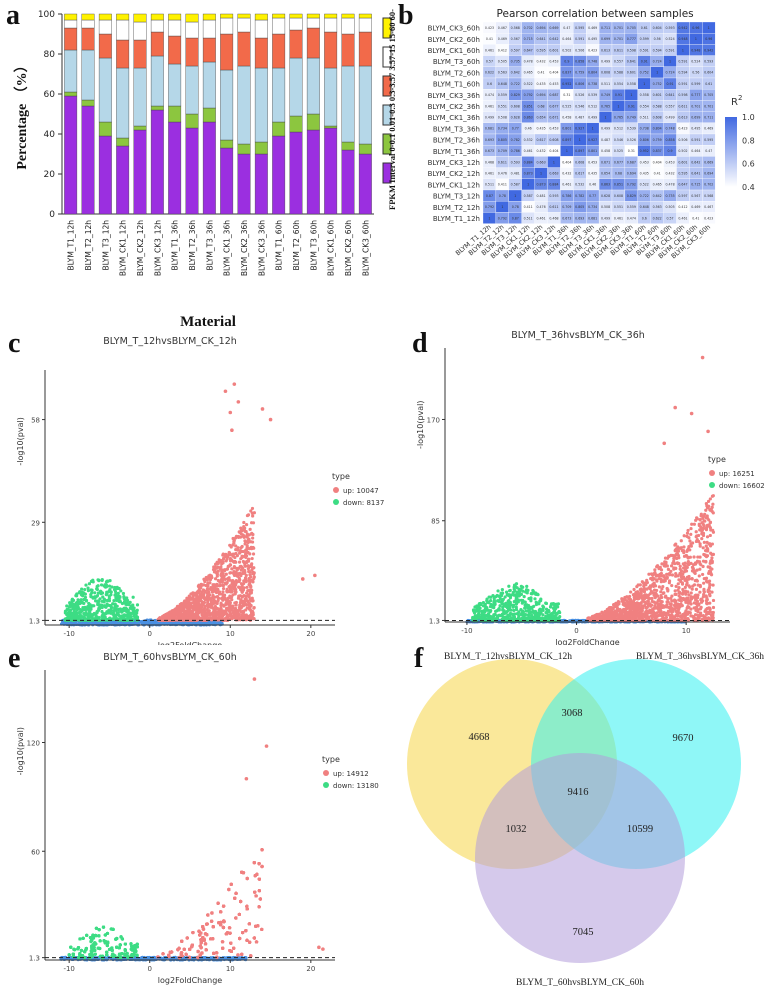 This screenshot has height=992, width=769. Describe the element at coordinates (592, 50) in the screenshot. I see `heatmap-cell-value: 0.423` at that location.